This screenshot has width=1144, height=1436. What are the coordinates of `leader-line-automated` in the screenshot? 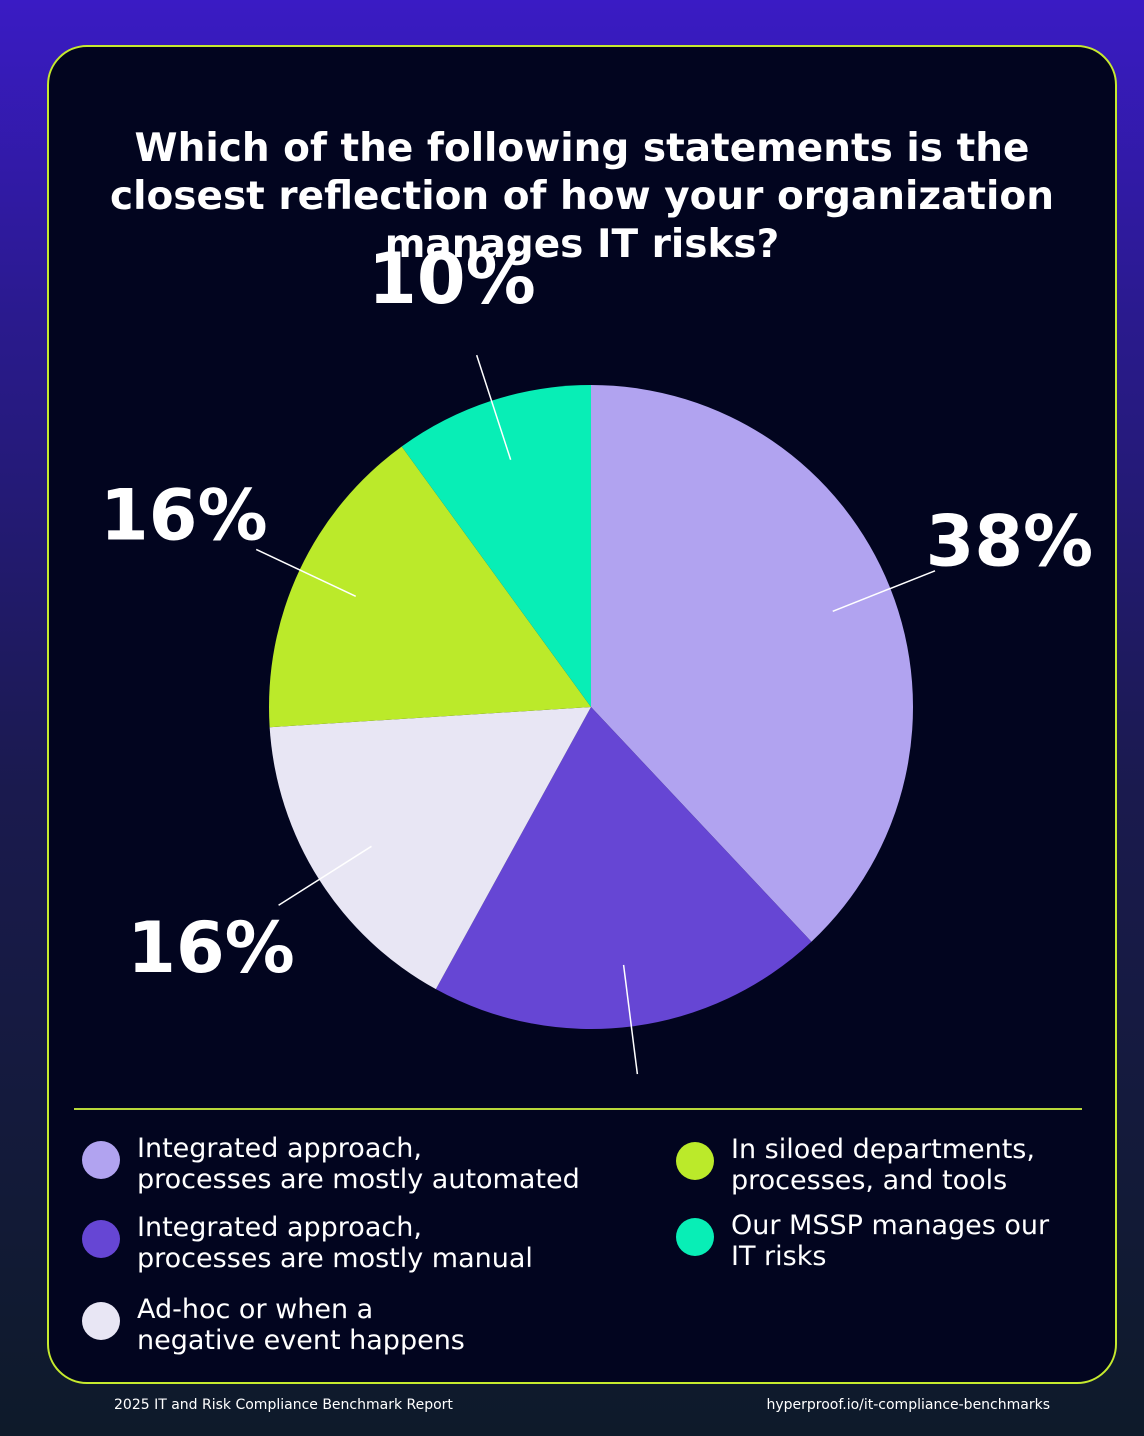 It's located at (884, 591).